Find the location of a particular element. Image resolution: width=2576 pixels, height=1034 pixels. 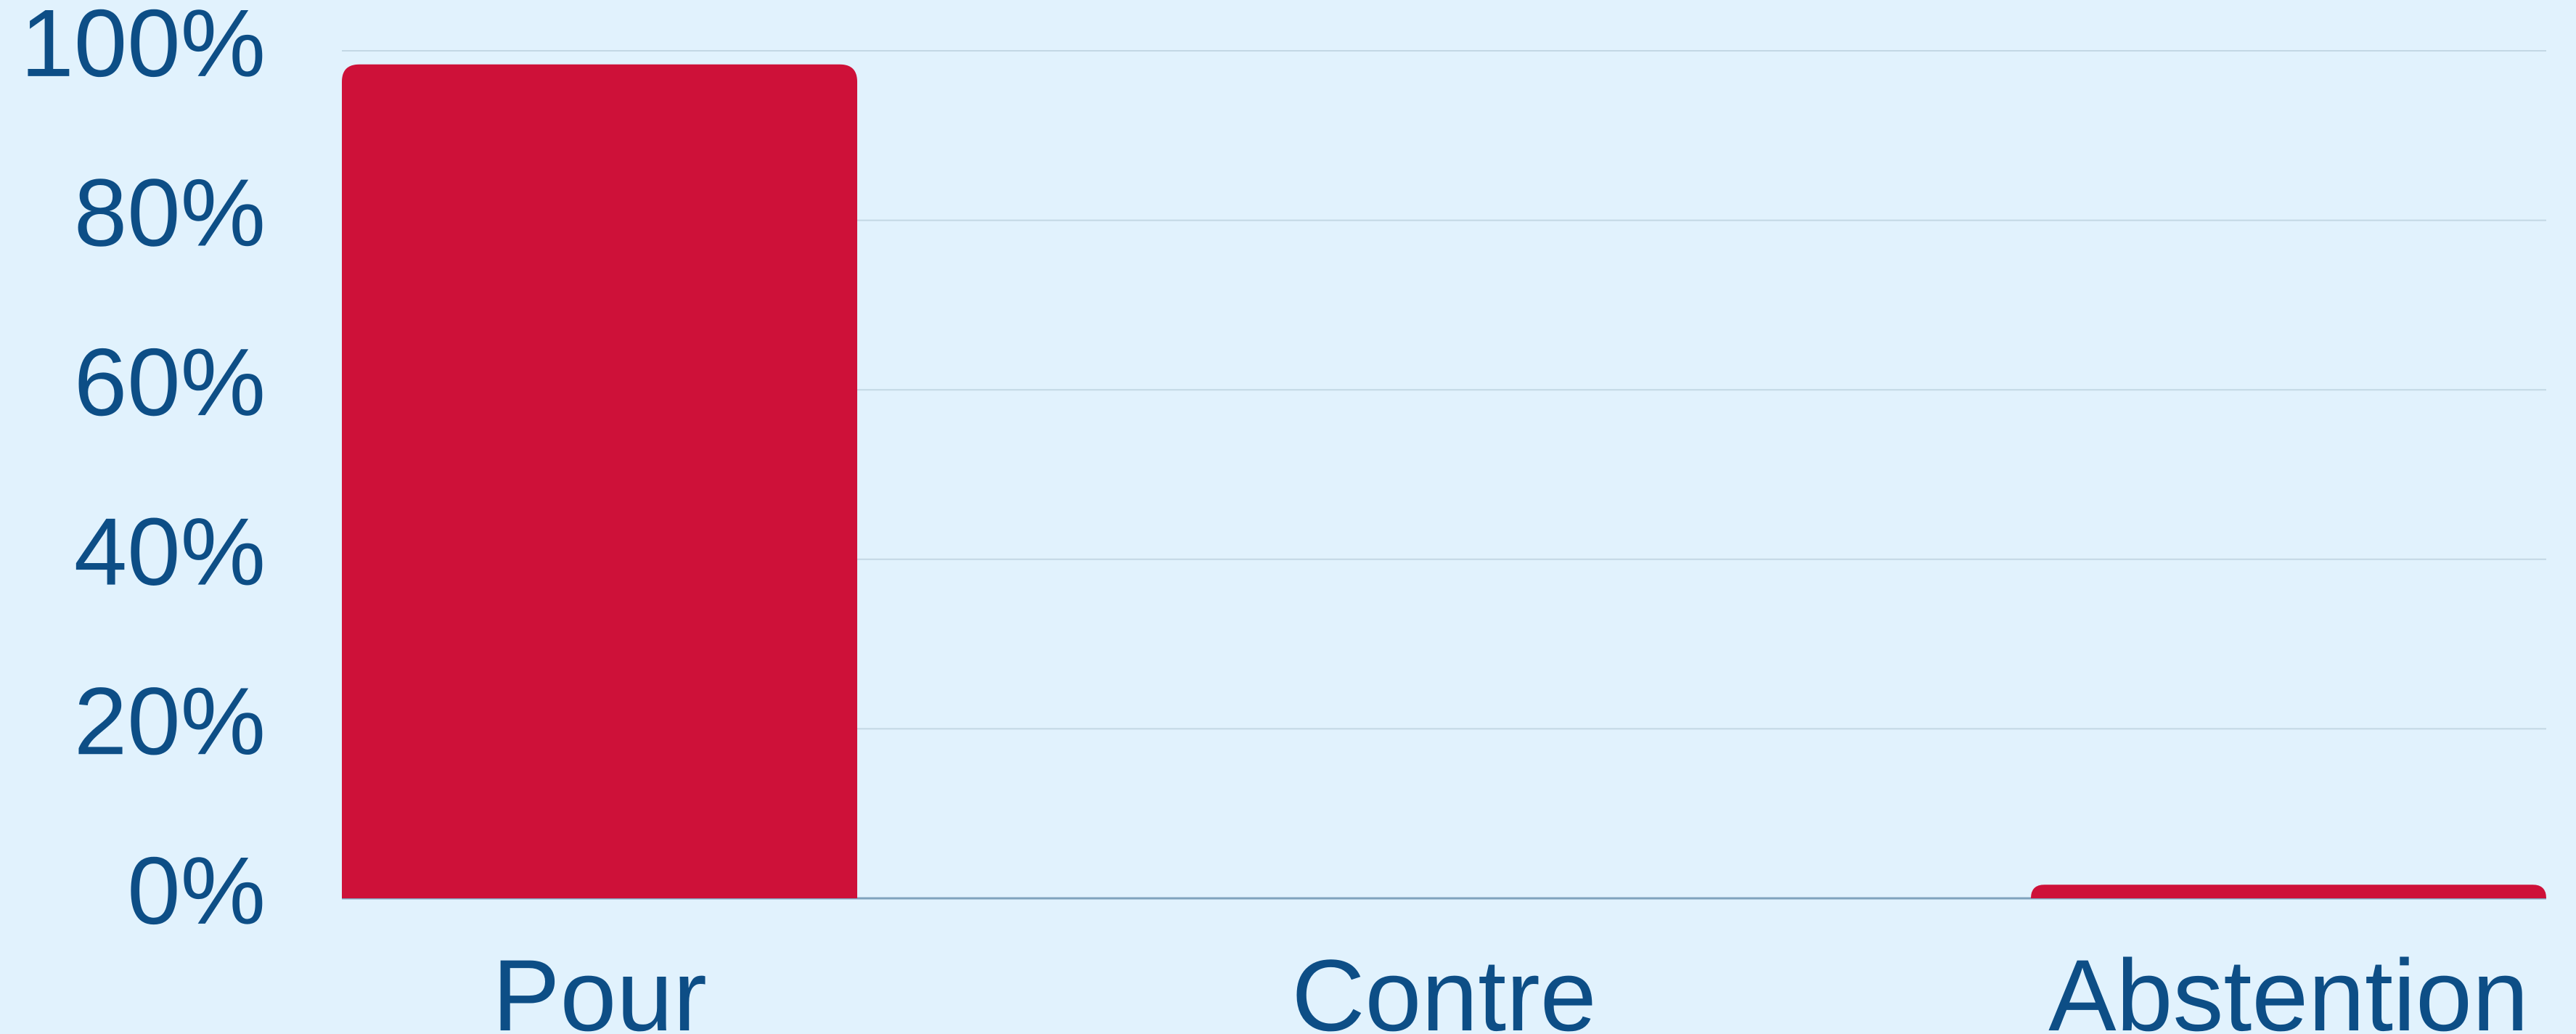

bar is located at coordinates (2288, 891).